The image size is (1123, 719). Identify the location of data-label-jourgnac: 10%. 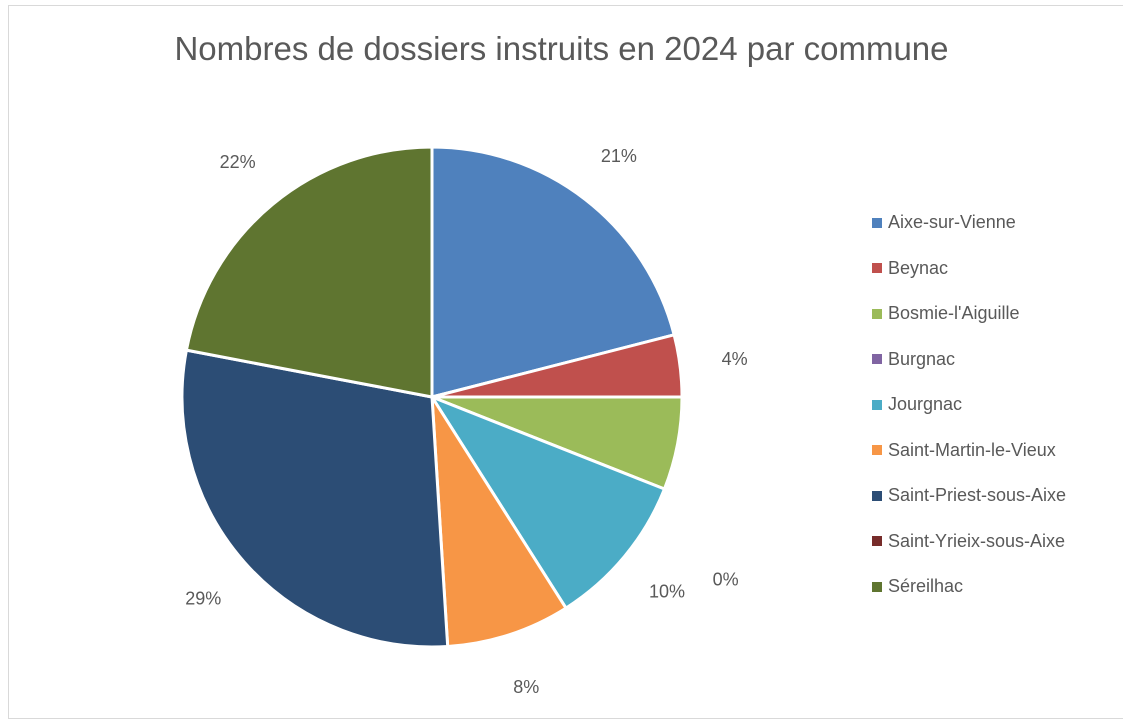
(667, 591).